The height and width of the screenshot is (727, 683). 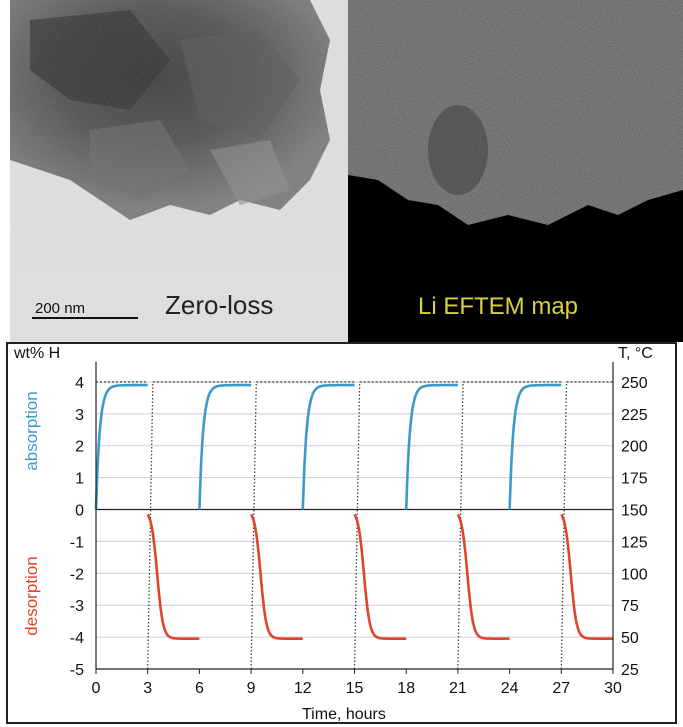 I want to click on y-tick-label-left: -2, so click(x=77, y=574).